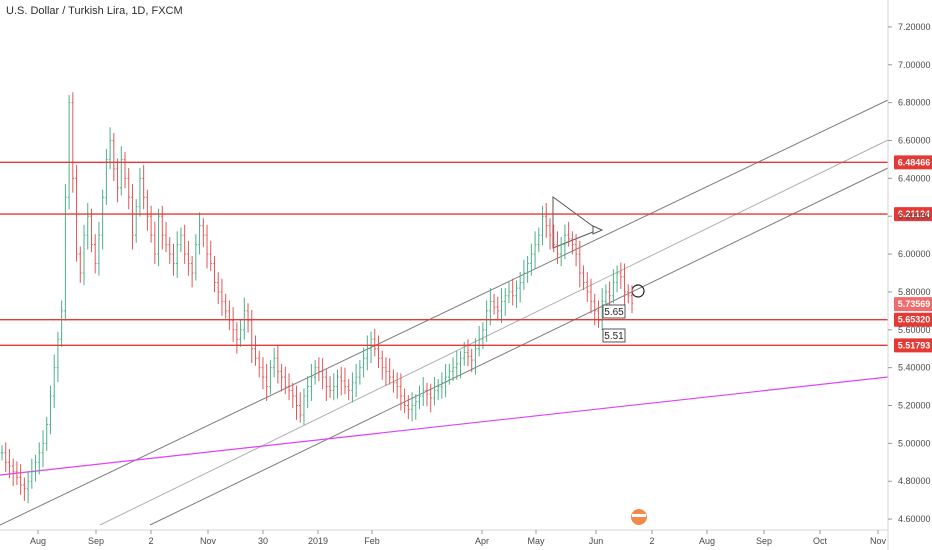 This screenshot has width=932, height=550. I want to click on y-tick-label: 6.80000, so click(914, 103).